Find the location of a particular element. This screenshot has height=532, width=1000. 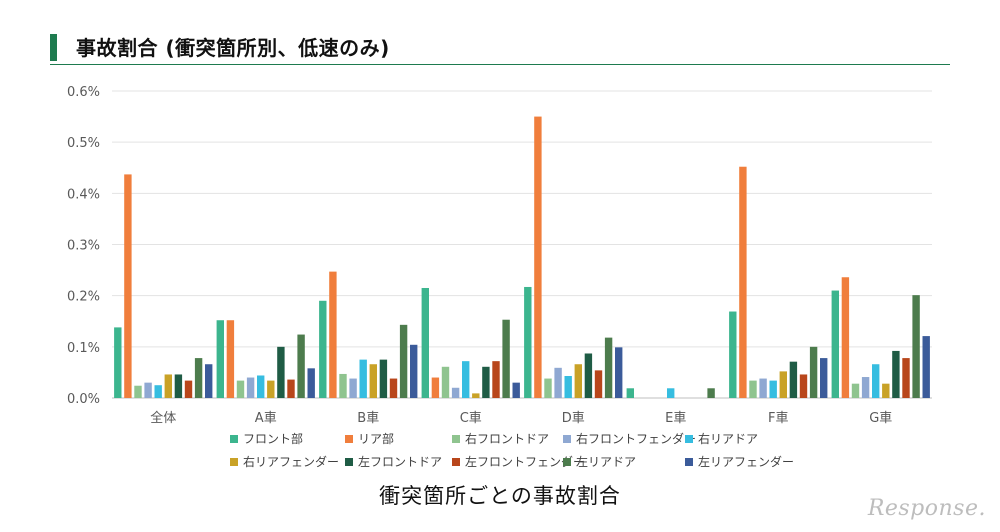

y-tick-label: 0.3% is located at coordinates (83, 246).